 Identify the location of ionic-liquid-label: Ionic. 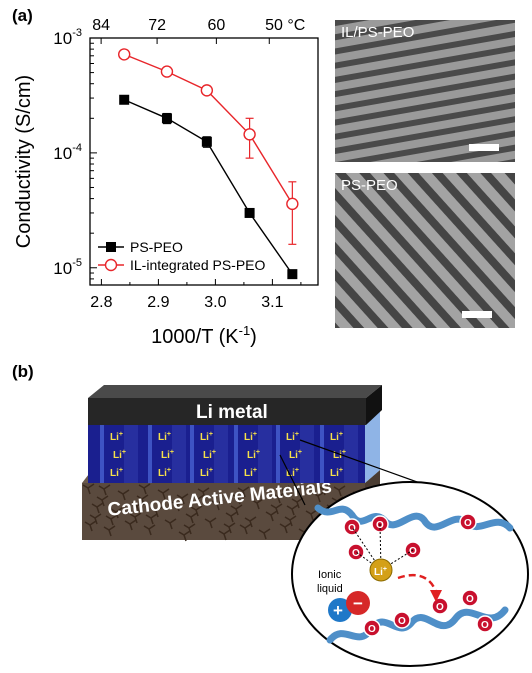
(330, 575).